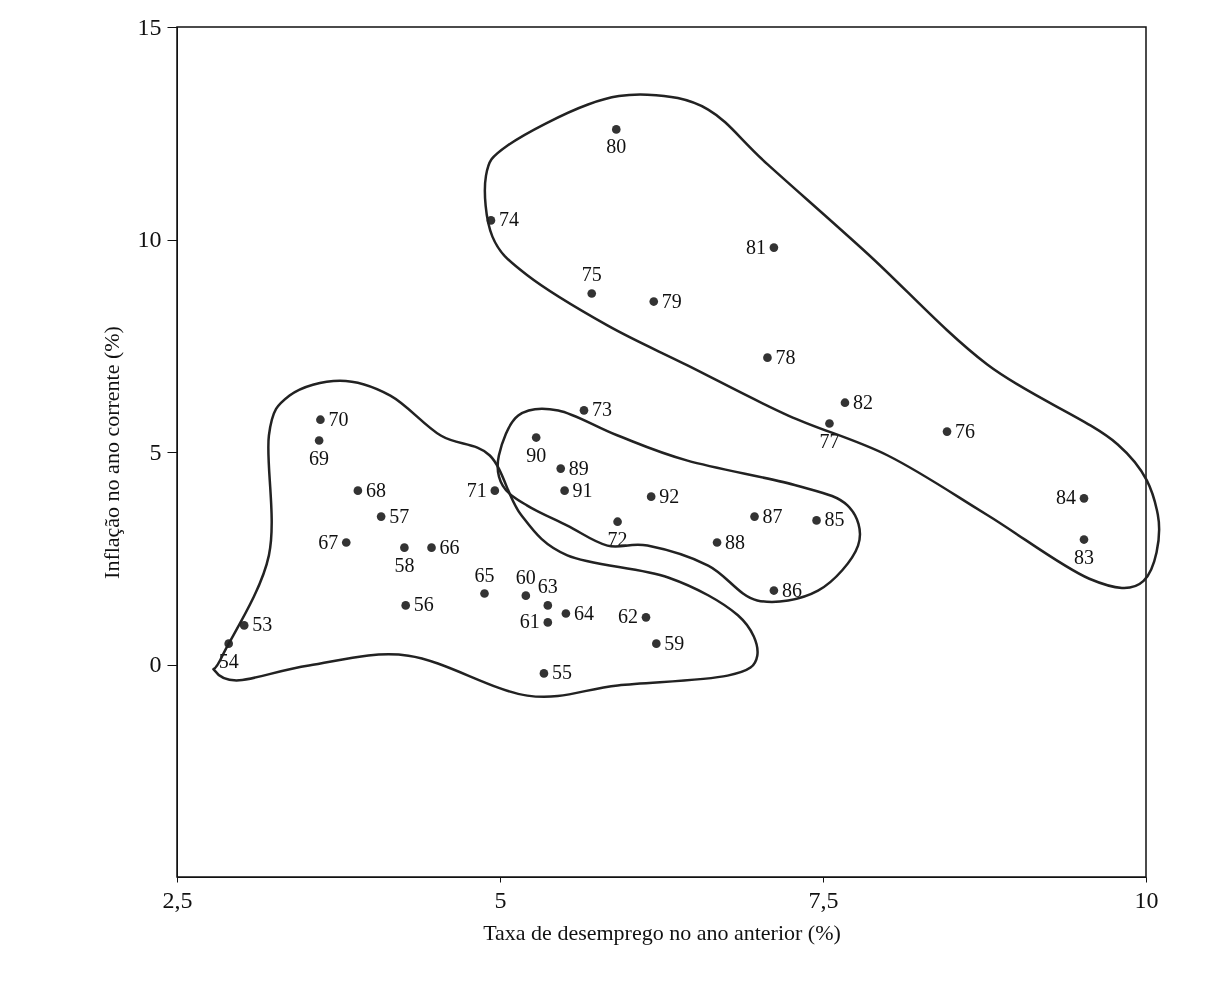  Describe the element at coordinates (111, 452) in the screenshot. I see `y-axis-title: Inflação no ano corrente (%)` at that location.